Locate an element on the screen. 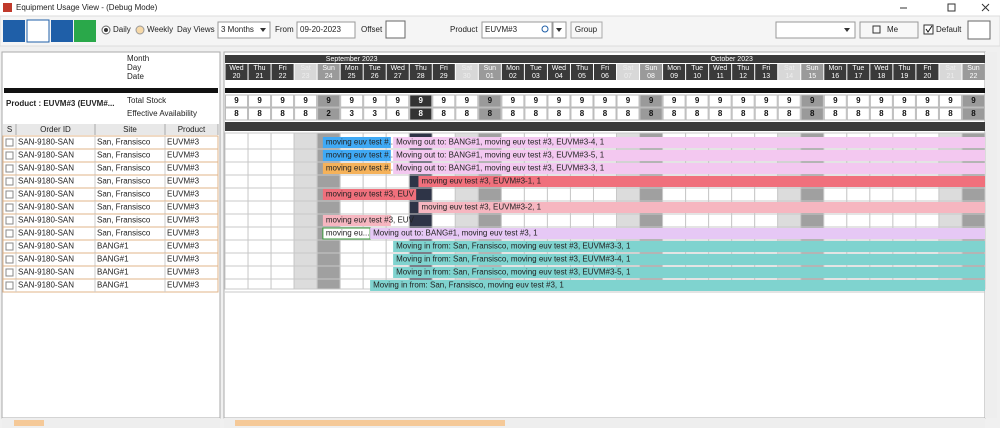  table-cell: San, Fransisco is located at coordinates (124, 168).